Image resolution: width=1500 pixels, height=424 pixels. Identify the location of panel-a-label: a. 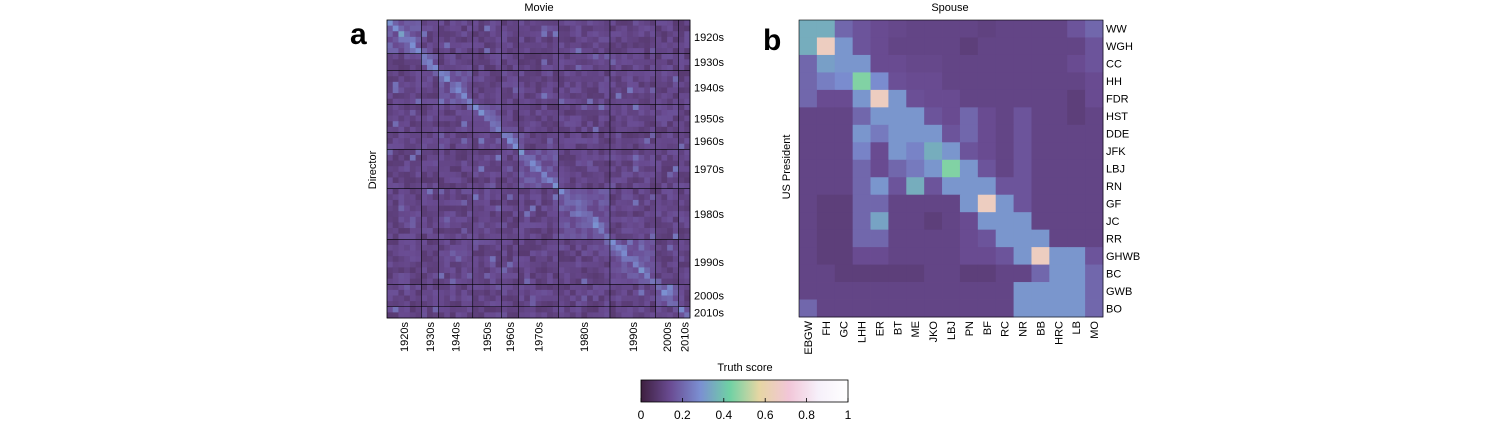
(358, 34).